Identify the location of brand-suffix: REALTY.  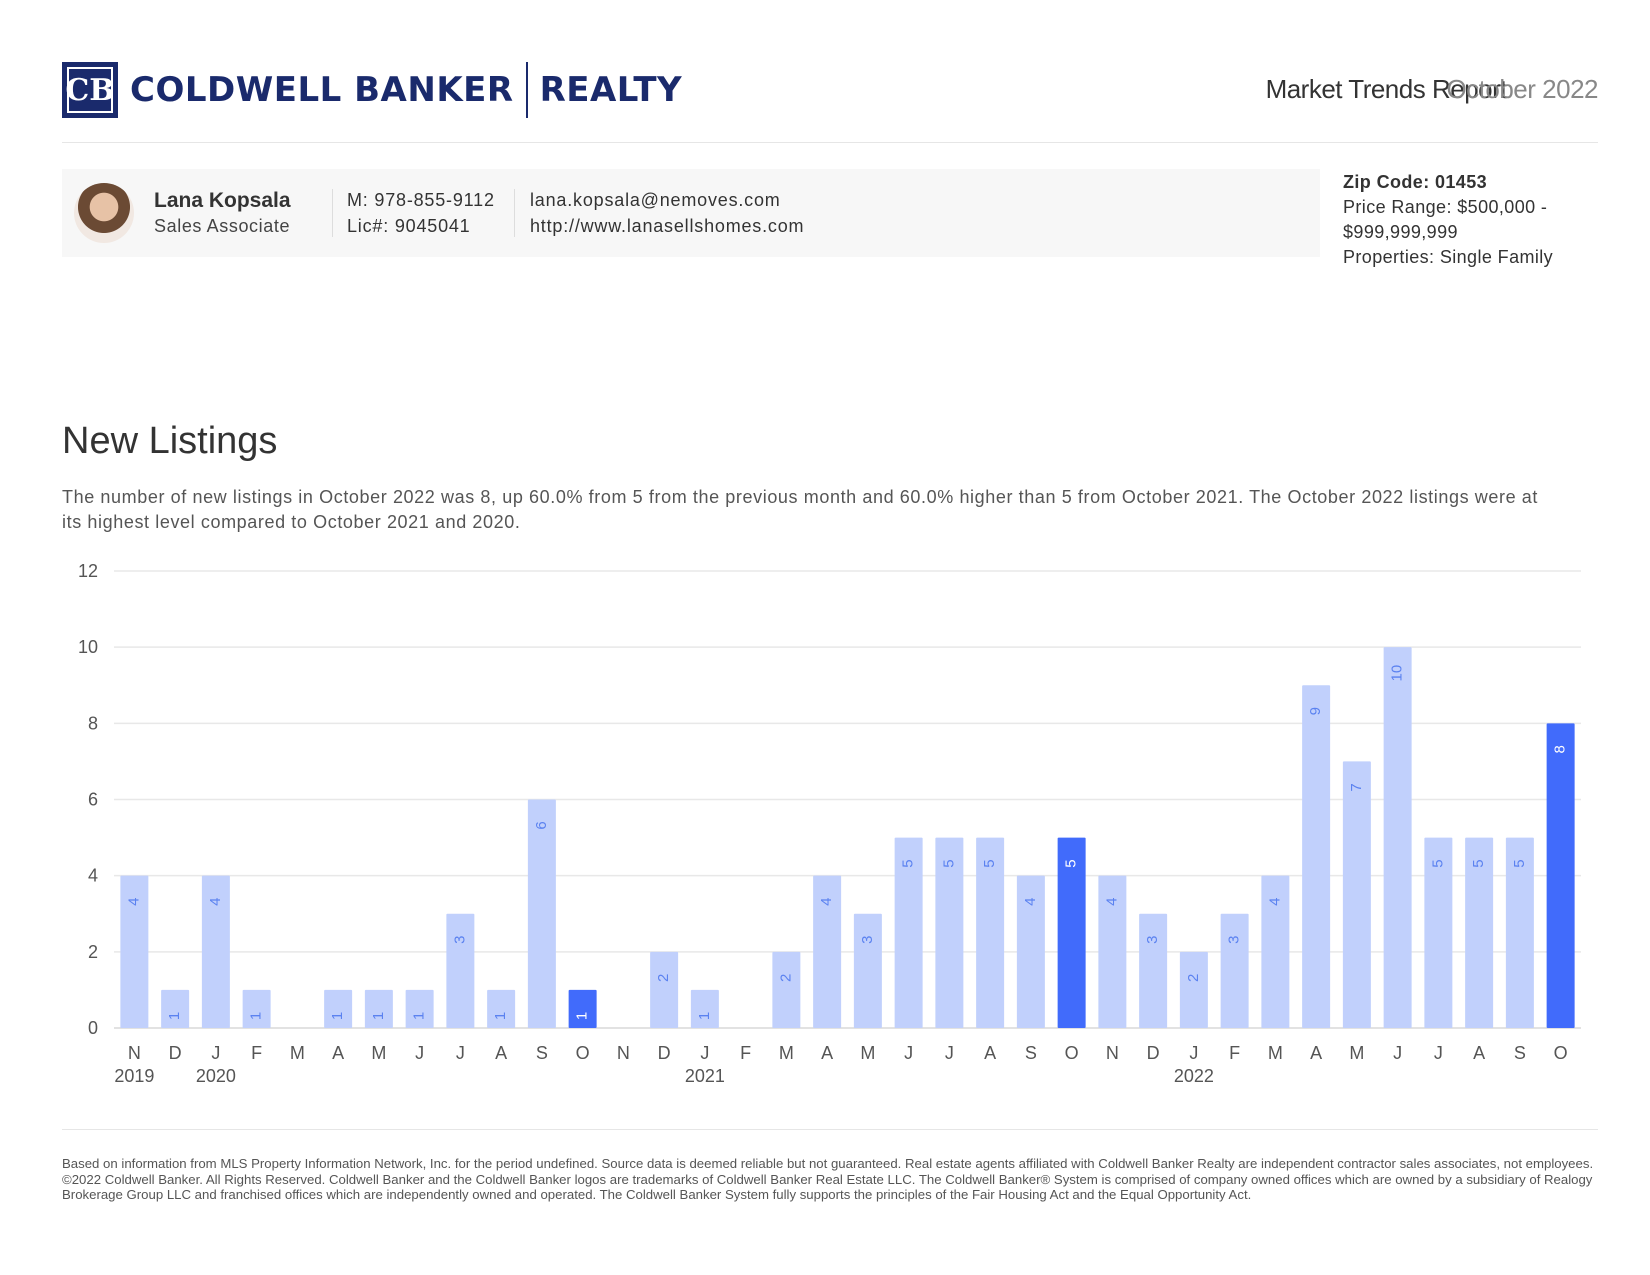
(611, 90).